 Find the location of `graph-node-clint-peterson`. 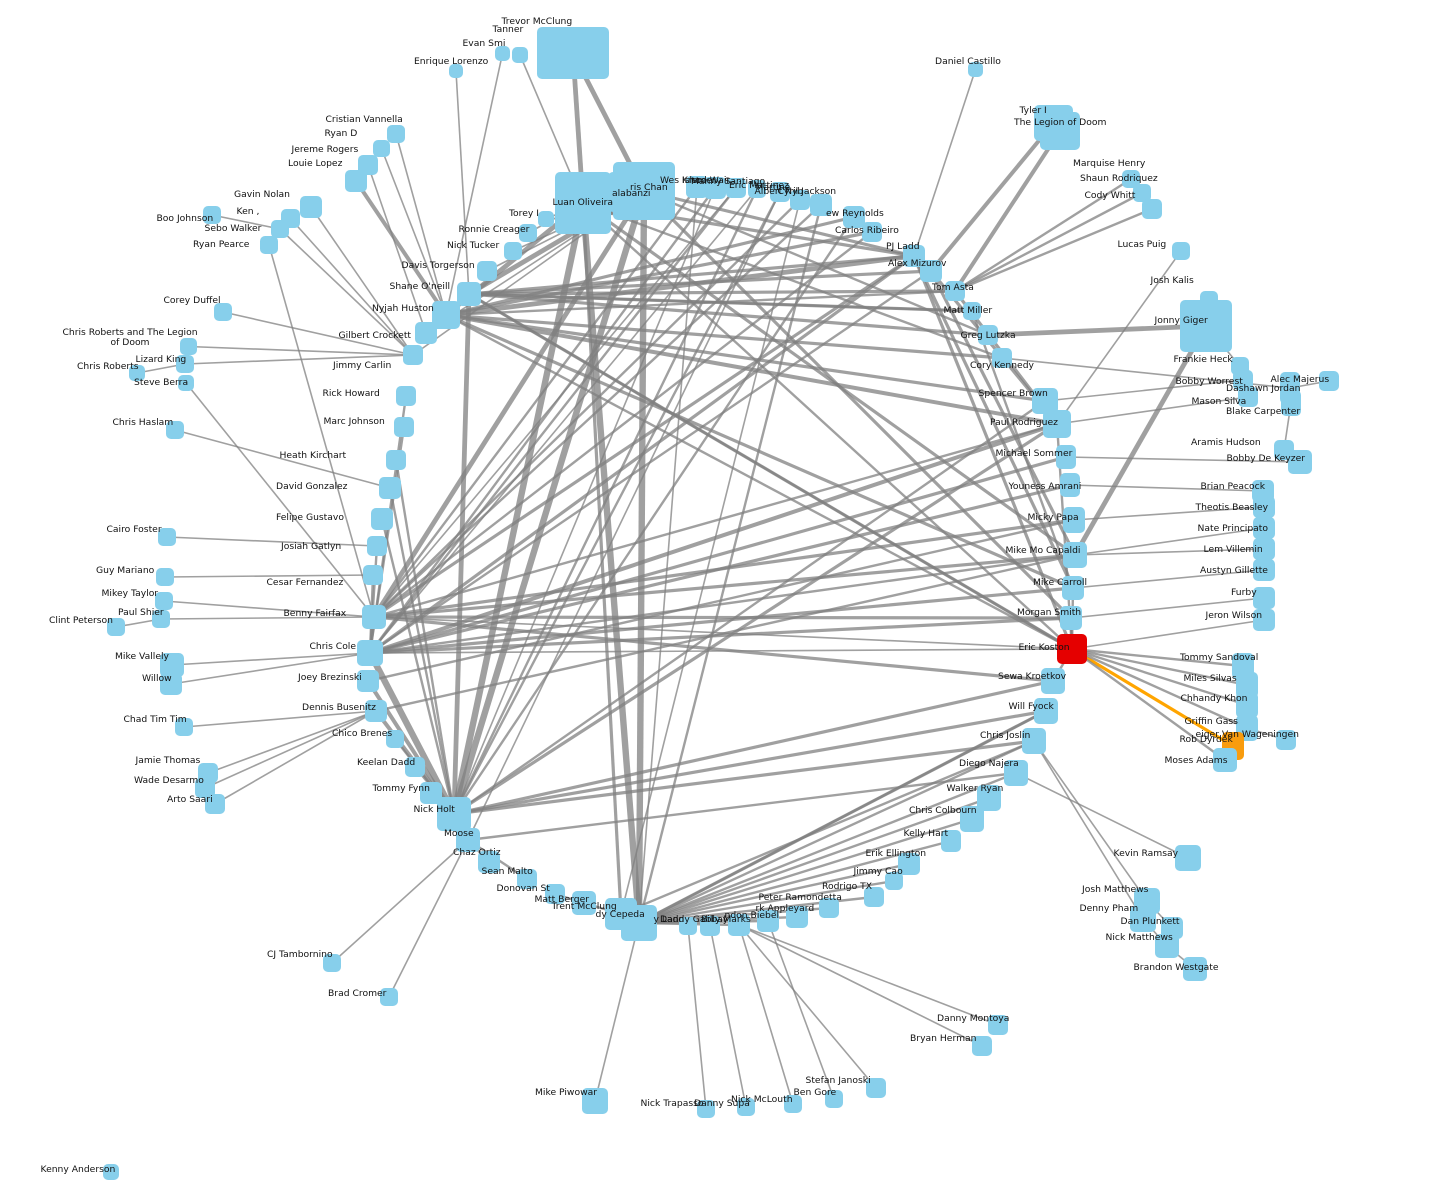

graph-node-clint-peterson is located at coordinates (116, 627).